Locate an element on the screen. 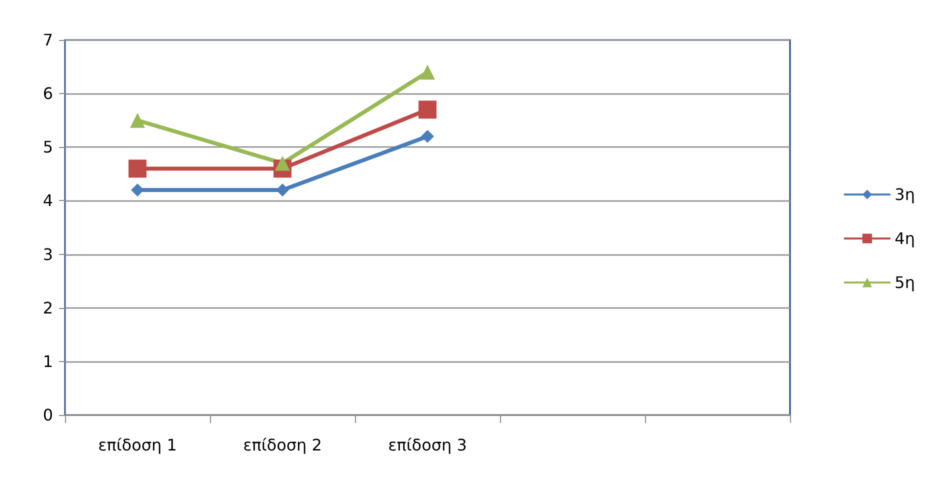 This screenshot has height=477, width=940. x-tick-label: επίδοση 2 is located at coordinates (282, 445).